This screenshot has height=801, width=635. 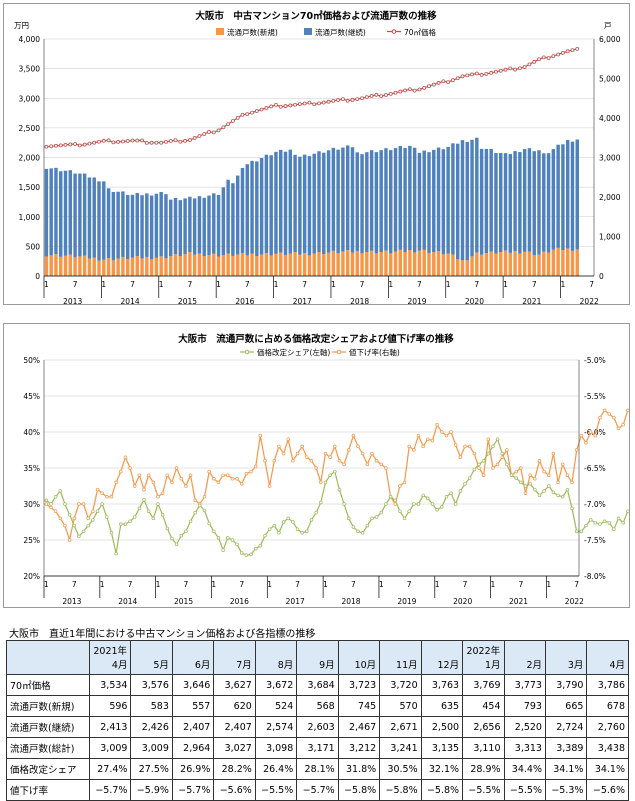 I want to click on y-tick-label-left: 45%, so click(x=31, y=396).